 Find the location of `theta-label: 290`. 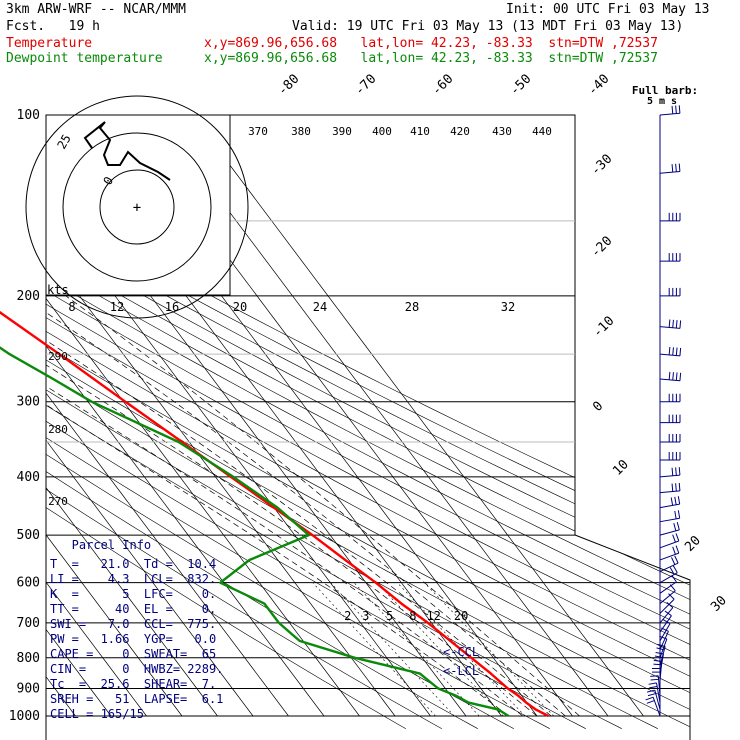

theta-label: 290 is located at coordinates (58, 356).